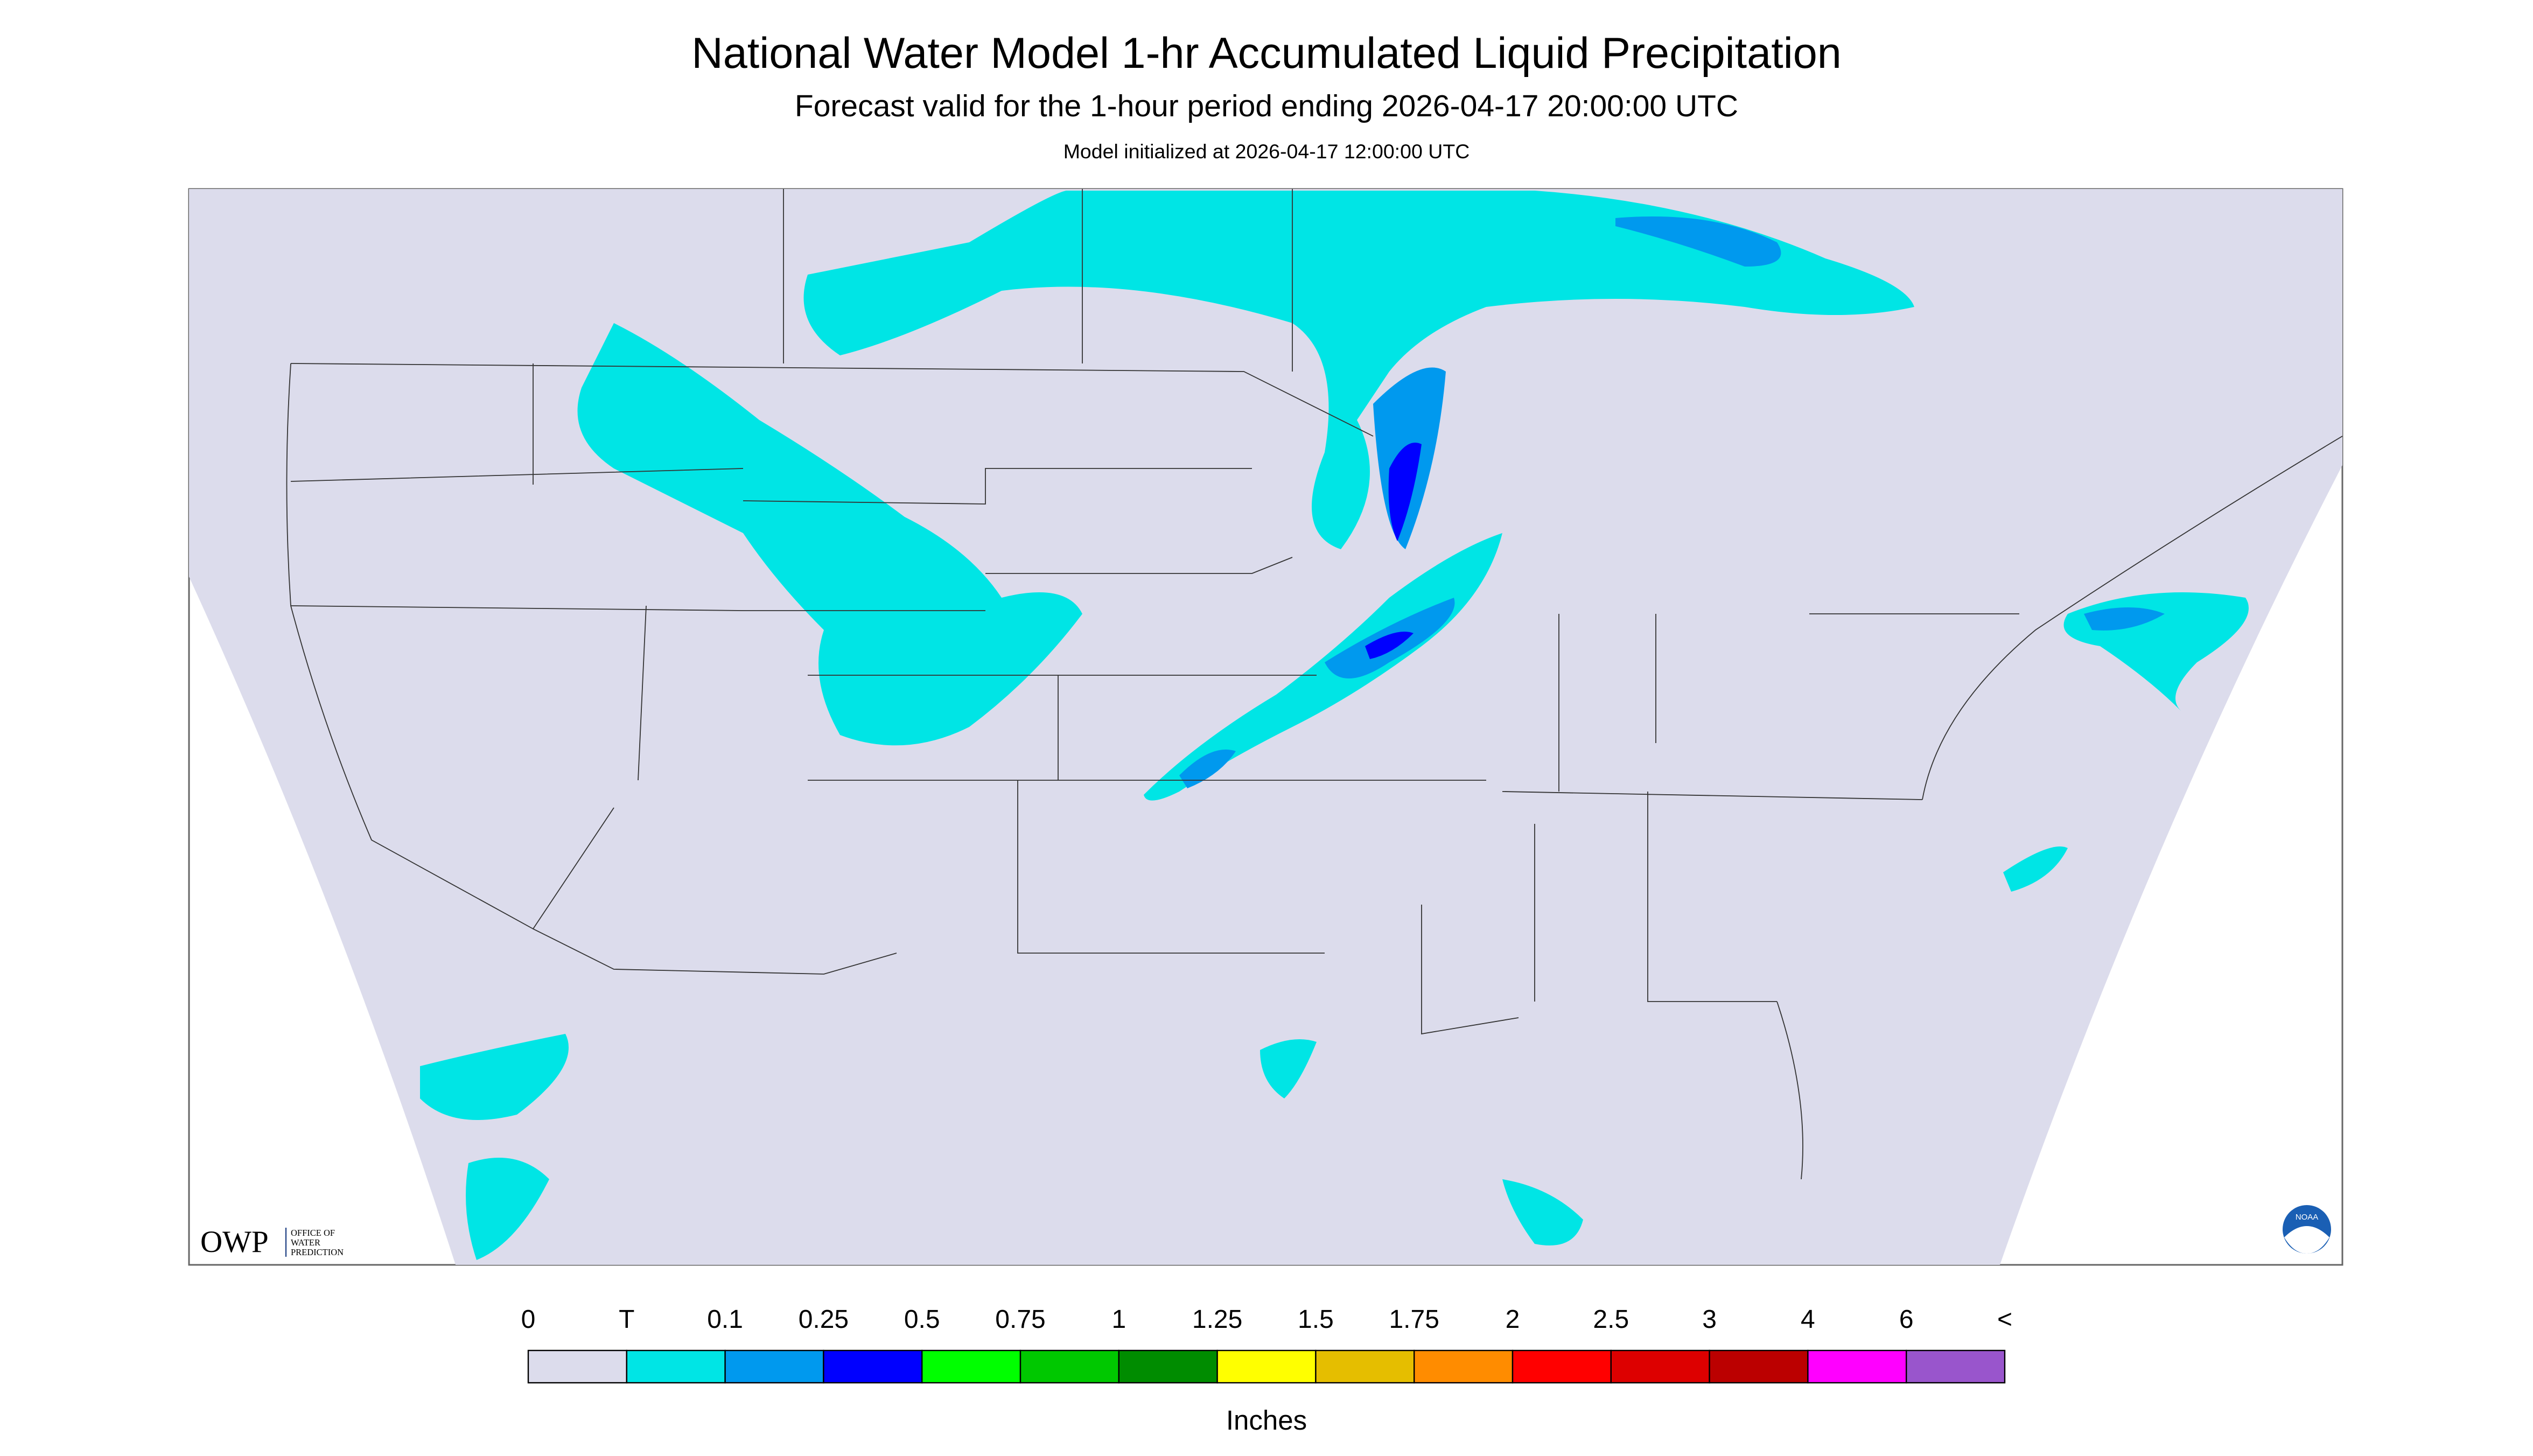 The width and height of the screenshot is (2533, 1456). Describe the element at coordinates (1611, 1319) in the screenshot. I see `legend-label: 2.5` at that location.